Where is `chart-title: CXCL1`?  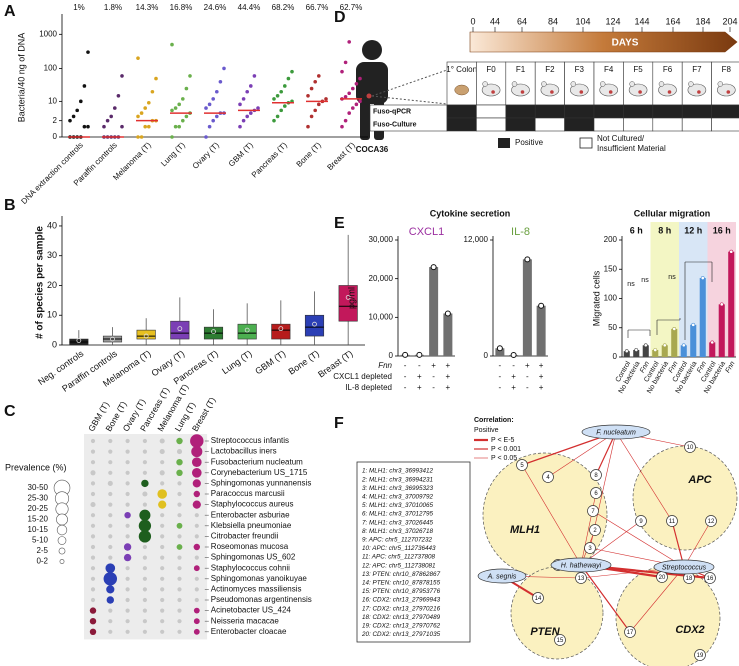 chart-title: CXCL1 is located at coordinates (426, 232).